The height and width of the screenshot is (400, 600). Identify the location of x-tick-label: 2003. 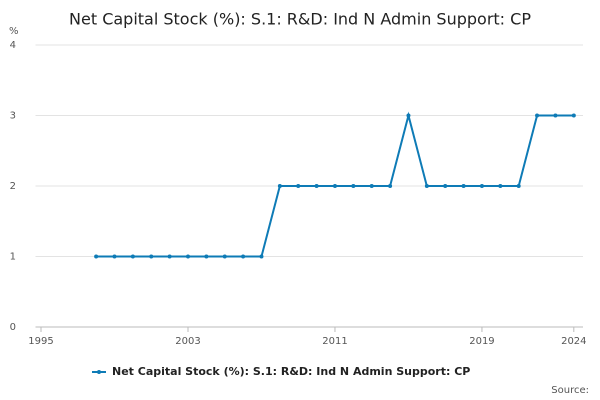
(187, 341).